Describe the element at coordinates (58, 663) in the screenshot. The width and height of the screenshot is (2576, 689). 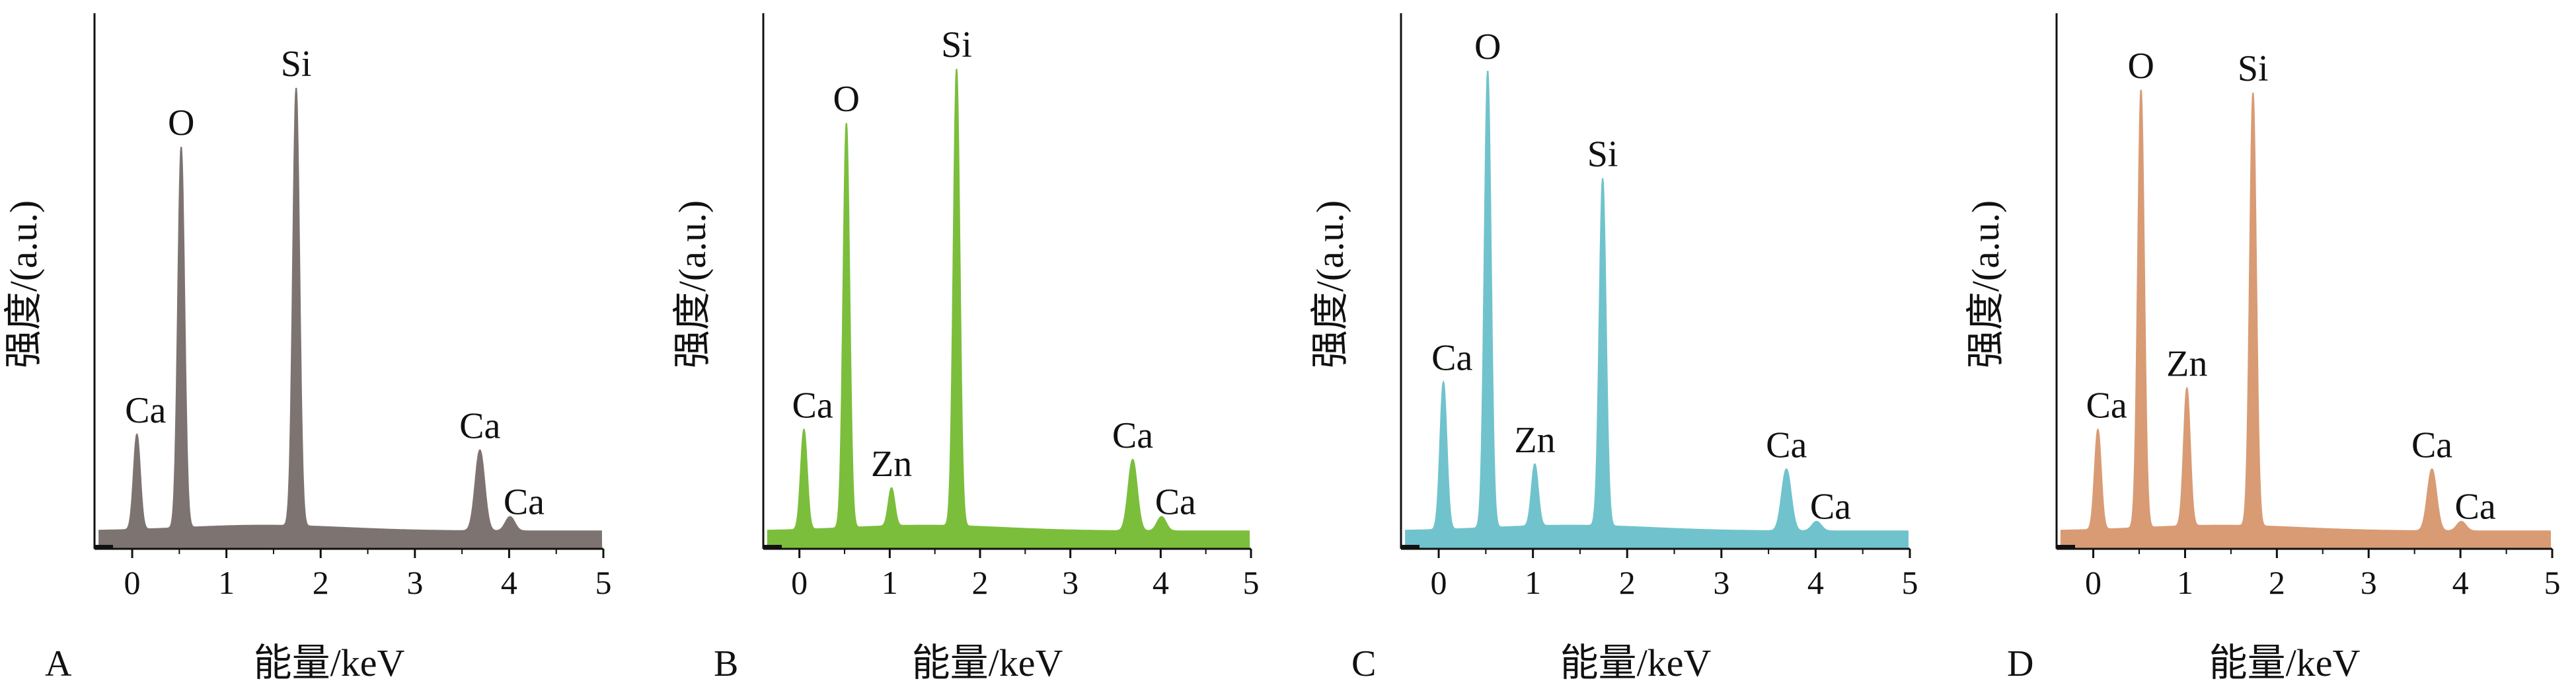
I see `panel-letter: A` at that location.